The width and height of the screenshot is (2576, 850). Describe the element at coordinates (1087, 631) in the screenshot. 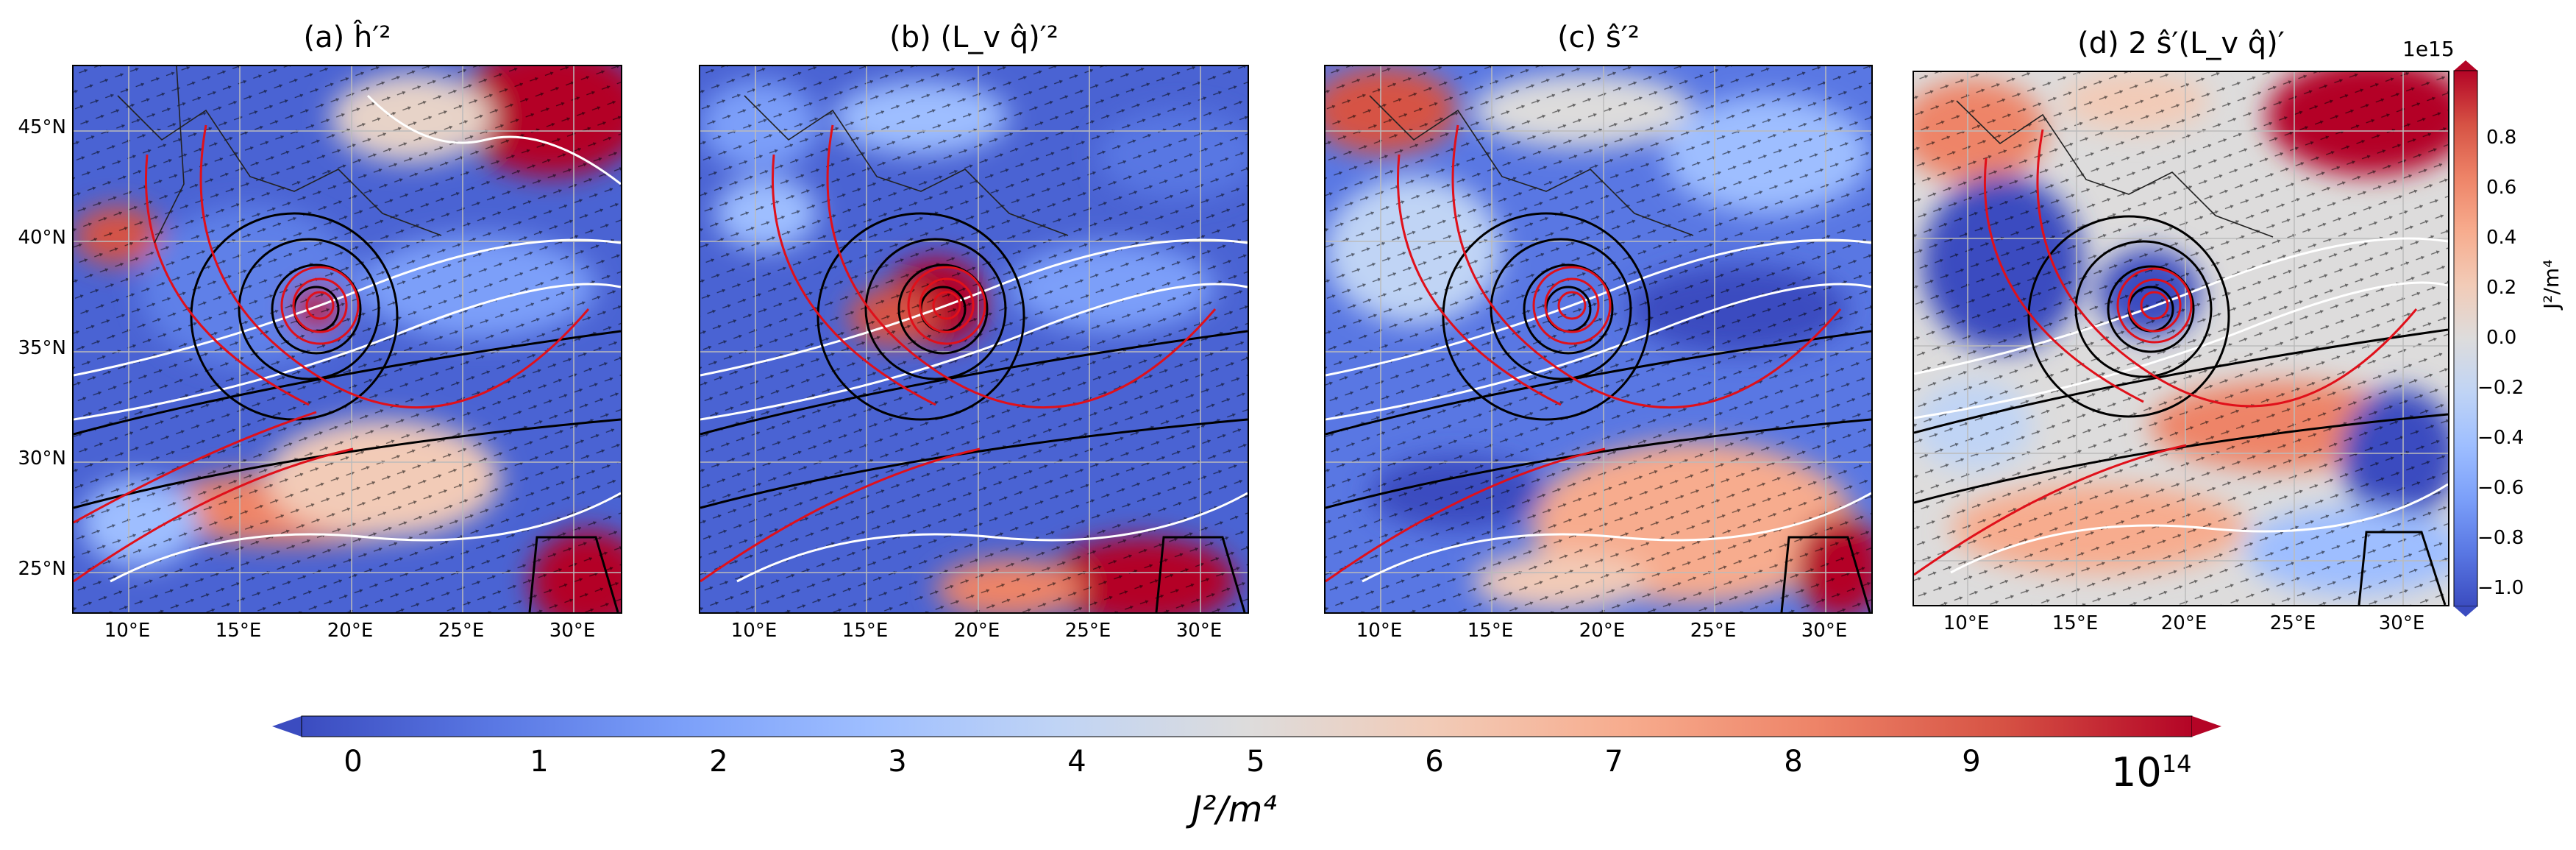

I see `panel-b-lon-tick: 25°E` at that location.